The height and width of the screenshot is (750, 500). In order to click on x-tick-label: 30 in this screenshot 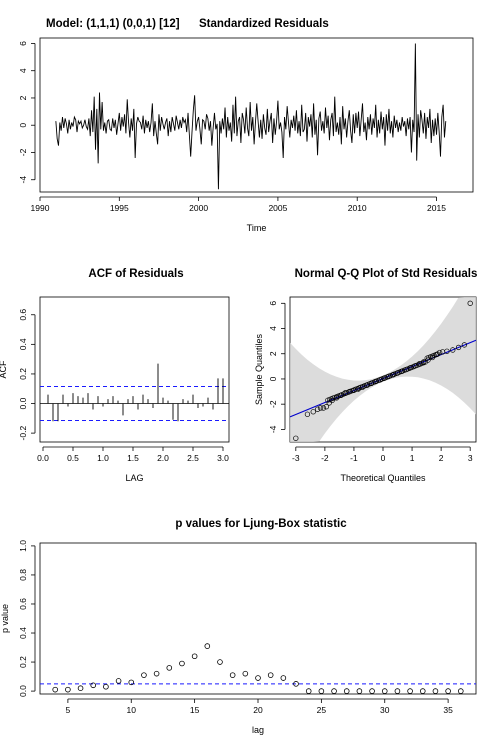, I will do `click(385, 710)`.